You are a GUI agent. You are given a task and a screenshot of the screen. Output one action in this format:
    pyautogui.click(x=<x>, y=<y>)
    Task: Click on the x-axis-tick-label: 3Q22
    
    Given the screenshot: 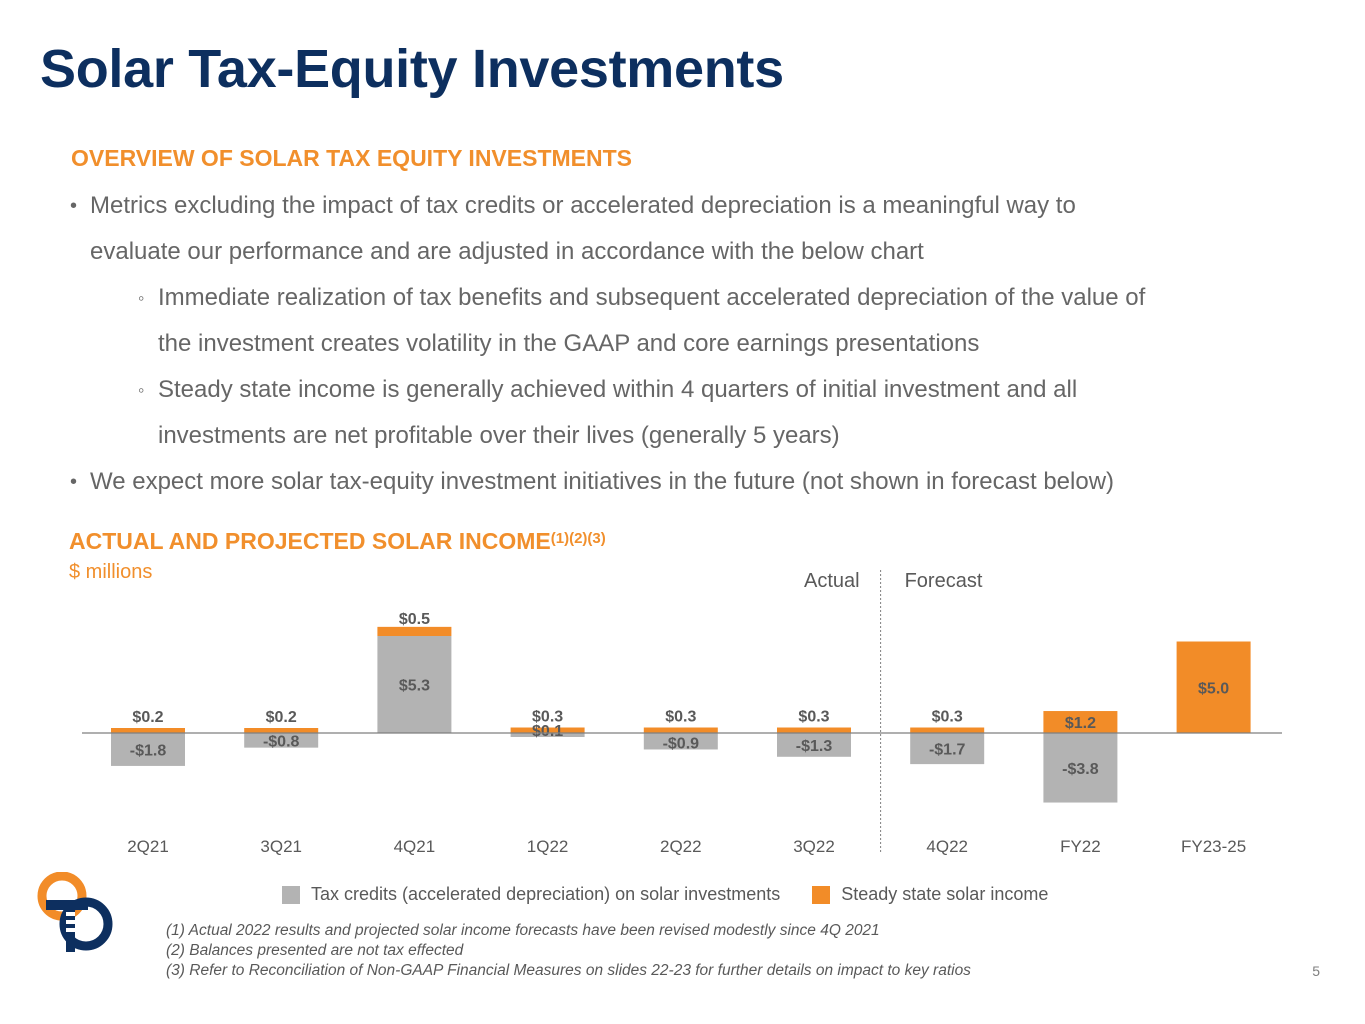 What is the action you would take?
    pyautogui.click(x=814, y=846)
    